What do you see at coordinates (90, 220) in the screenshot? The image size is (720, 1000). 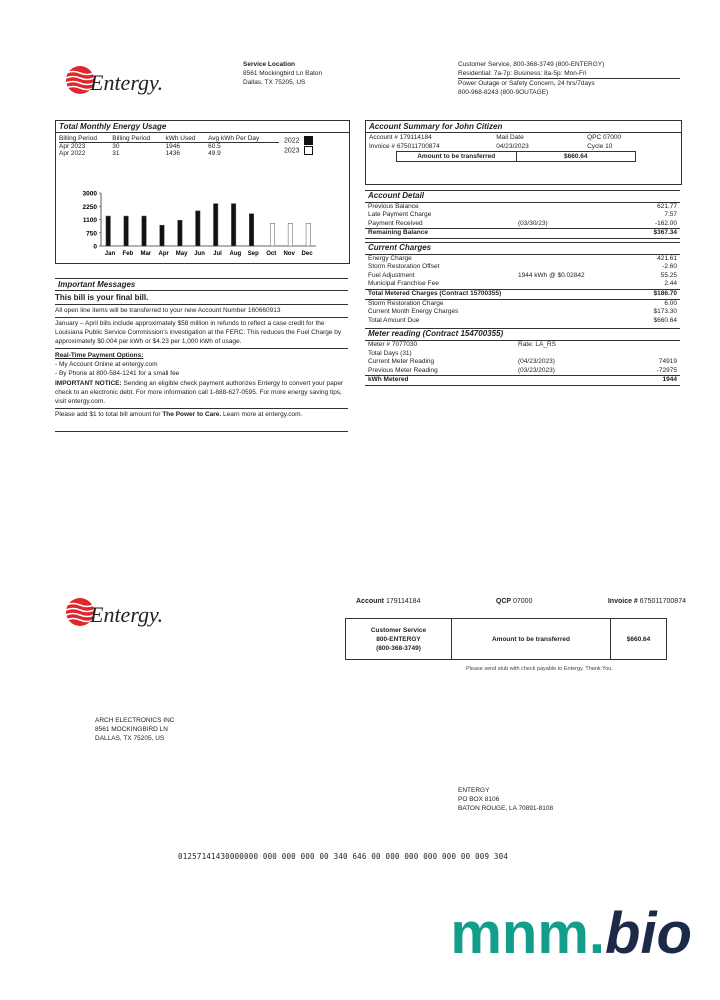 I see `y-tick-label: 1100` at bounding box center [90, 220].